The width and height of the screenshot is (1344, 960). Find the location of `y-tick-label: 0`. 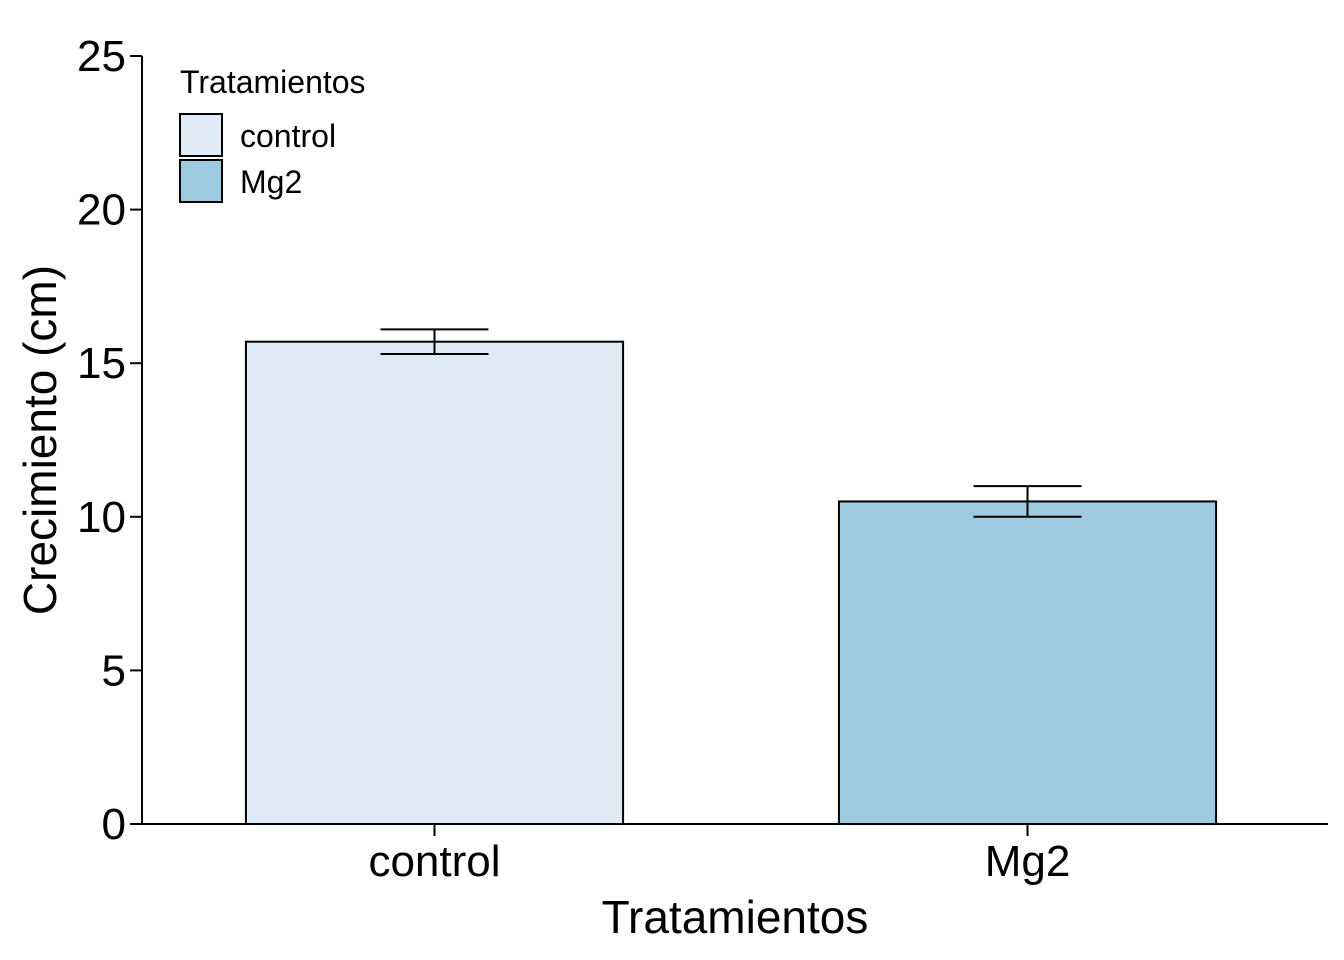

y-tick-label: 0 is located at coordinates (114, 824).